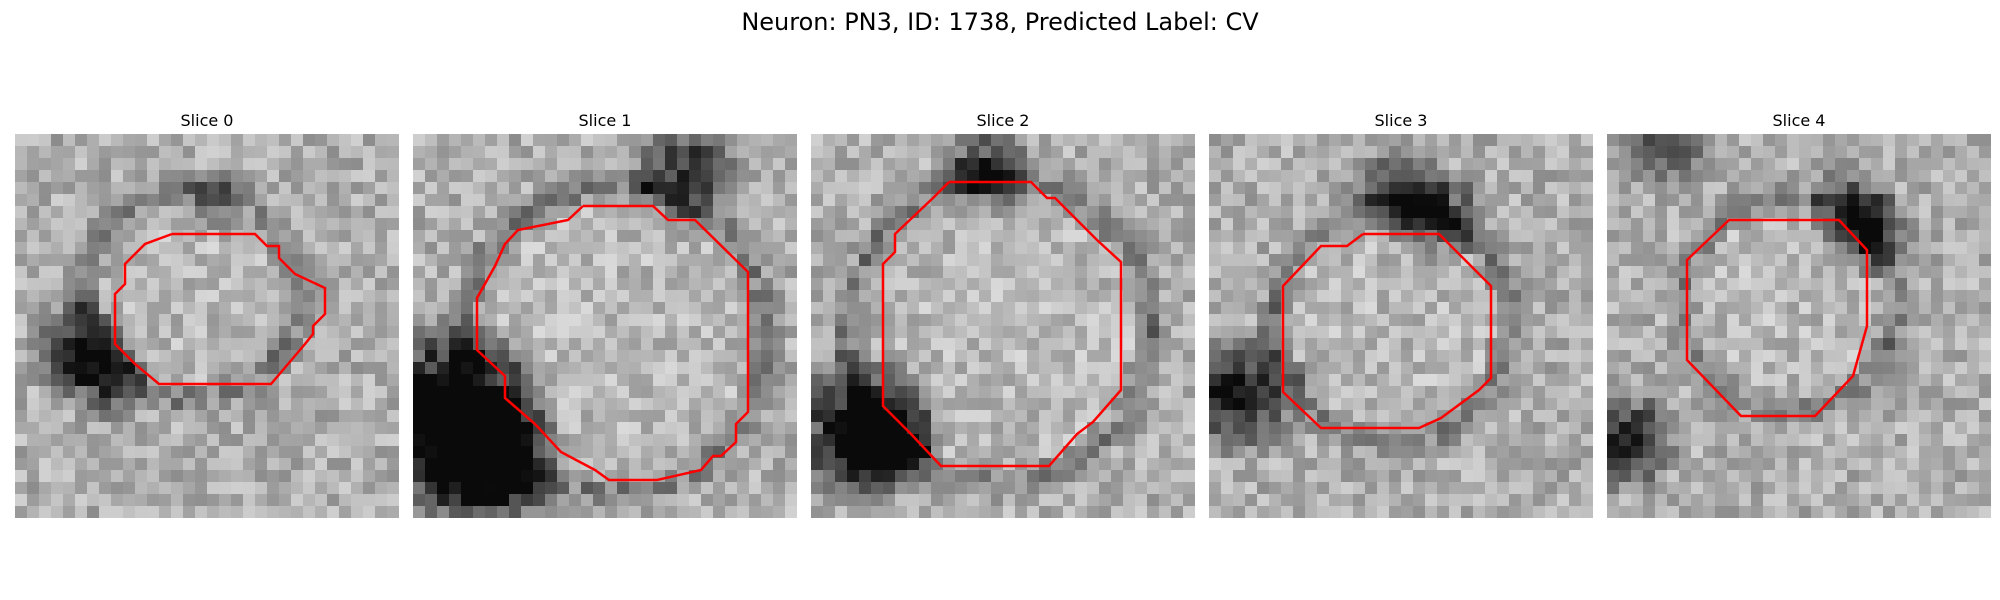  I want to click on slice-title: Slice 2, so click(1003, 120).